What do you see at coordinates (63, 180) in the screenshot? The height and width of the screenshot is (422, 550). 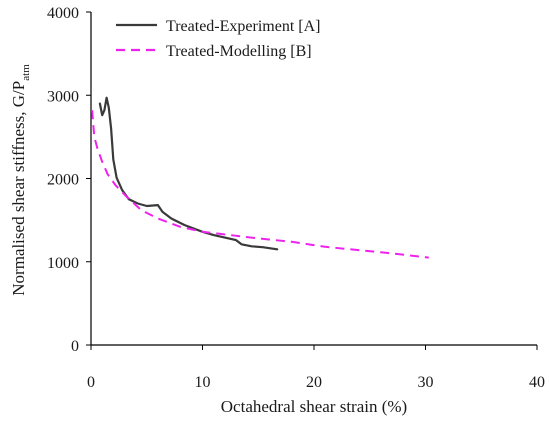 I see `y-tick-label: 2000` at bounding box center [63, 180].